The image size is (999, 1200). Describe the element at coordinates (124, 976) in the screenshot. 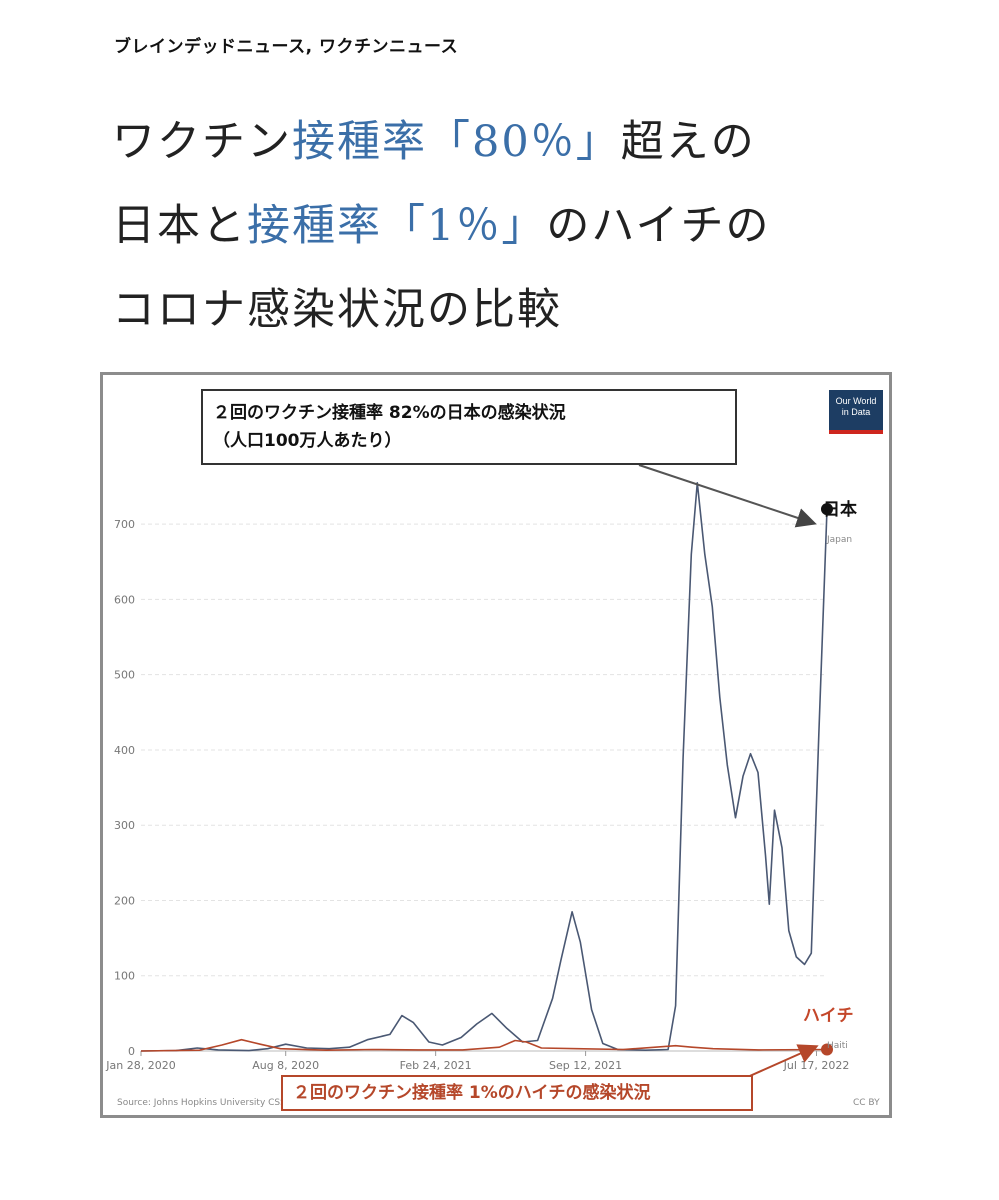

I see `y-tick-label: 100` at that location.